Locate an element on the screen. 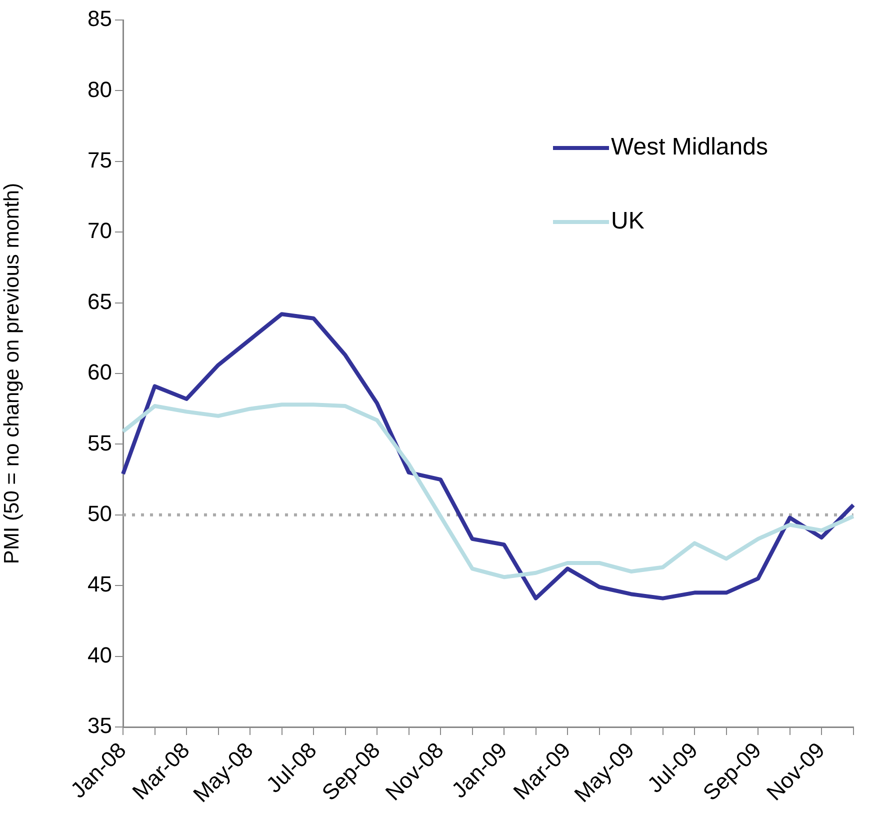 The image size is (875, 838). y-tick-label: 60 is located at coordinates (100, 372).